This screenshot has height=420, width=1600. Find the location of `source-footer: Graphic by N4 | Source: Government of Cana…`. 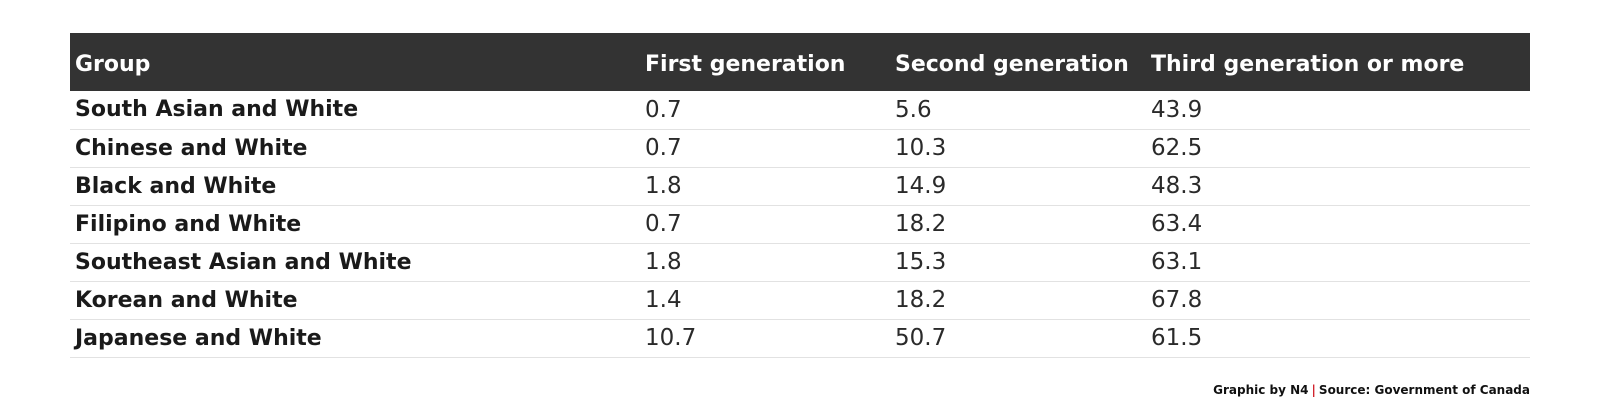

source-footer: Graphic by N4 | Source: Government of Cana… is located at coordinates (1371, 390).